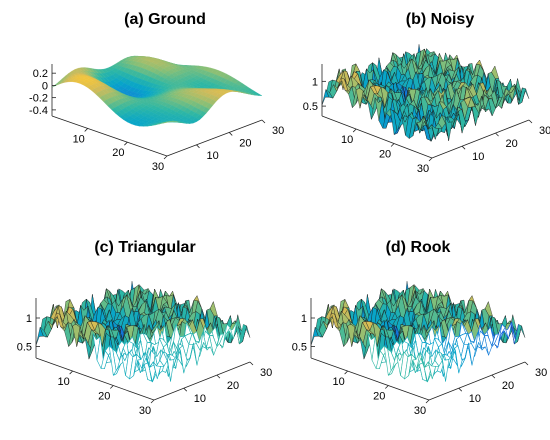 Image resolution: width=550 pixels, height=440 pixels. I want to click on panel-title: (d) Rook, so click(418, 247).